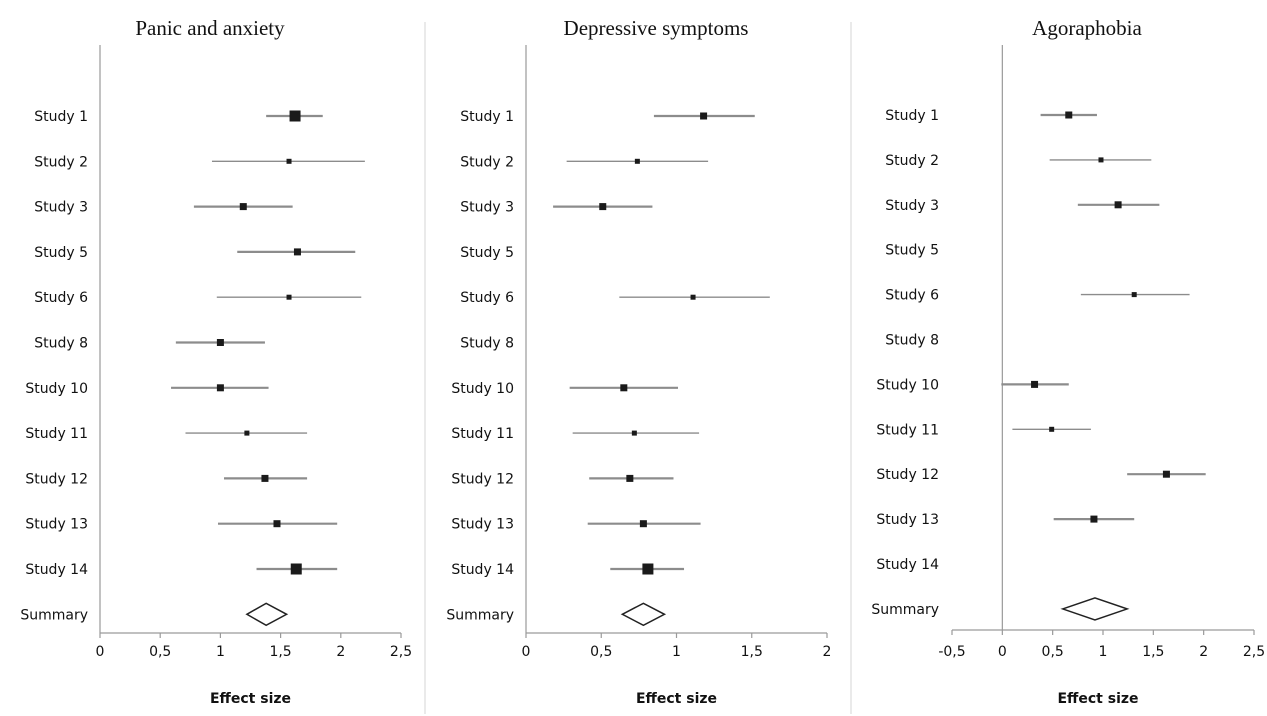 The image size is (1267, 716). I want to click on panel-title: Depressive symptoms, so click(656, 28).